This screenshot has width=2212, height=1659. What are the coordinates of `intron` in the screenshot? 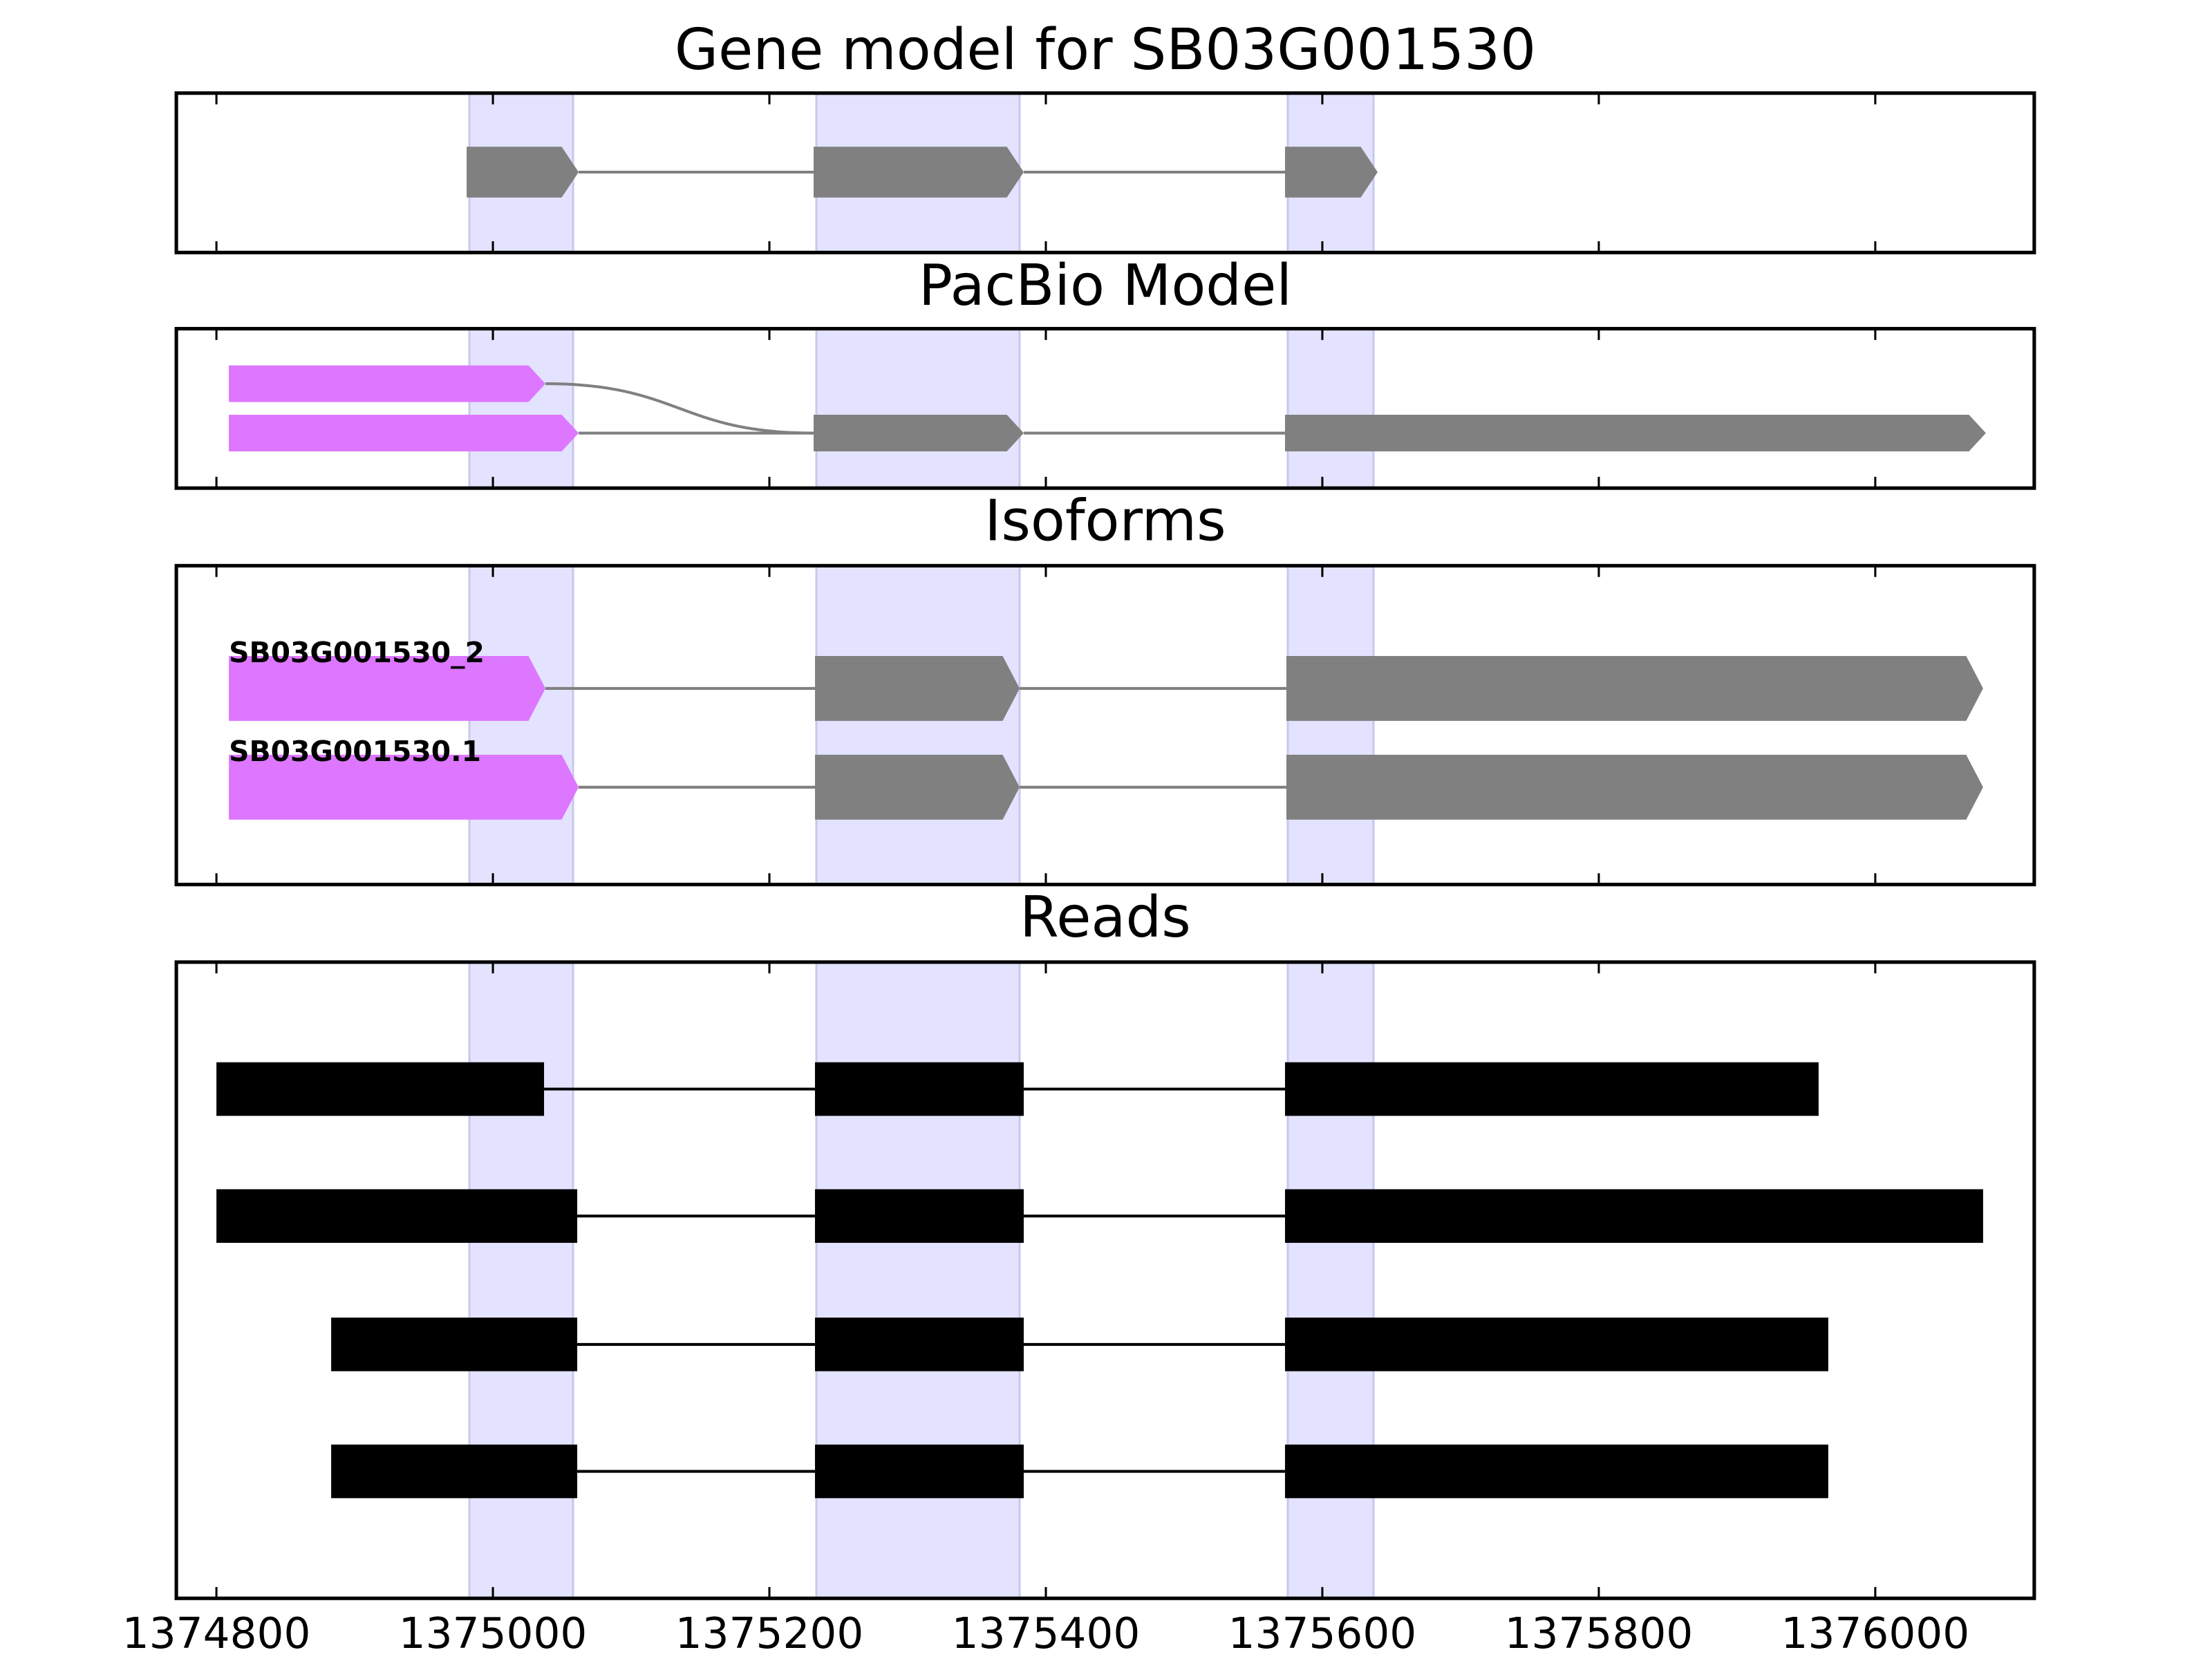 It's located at (679, 408).